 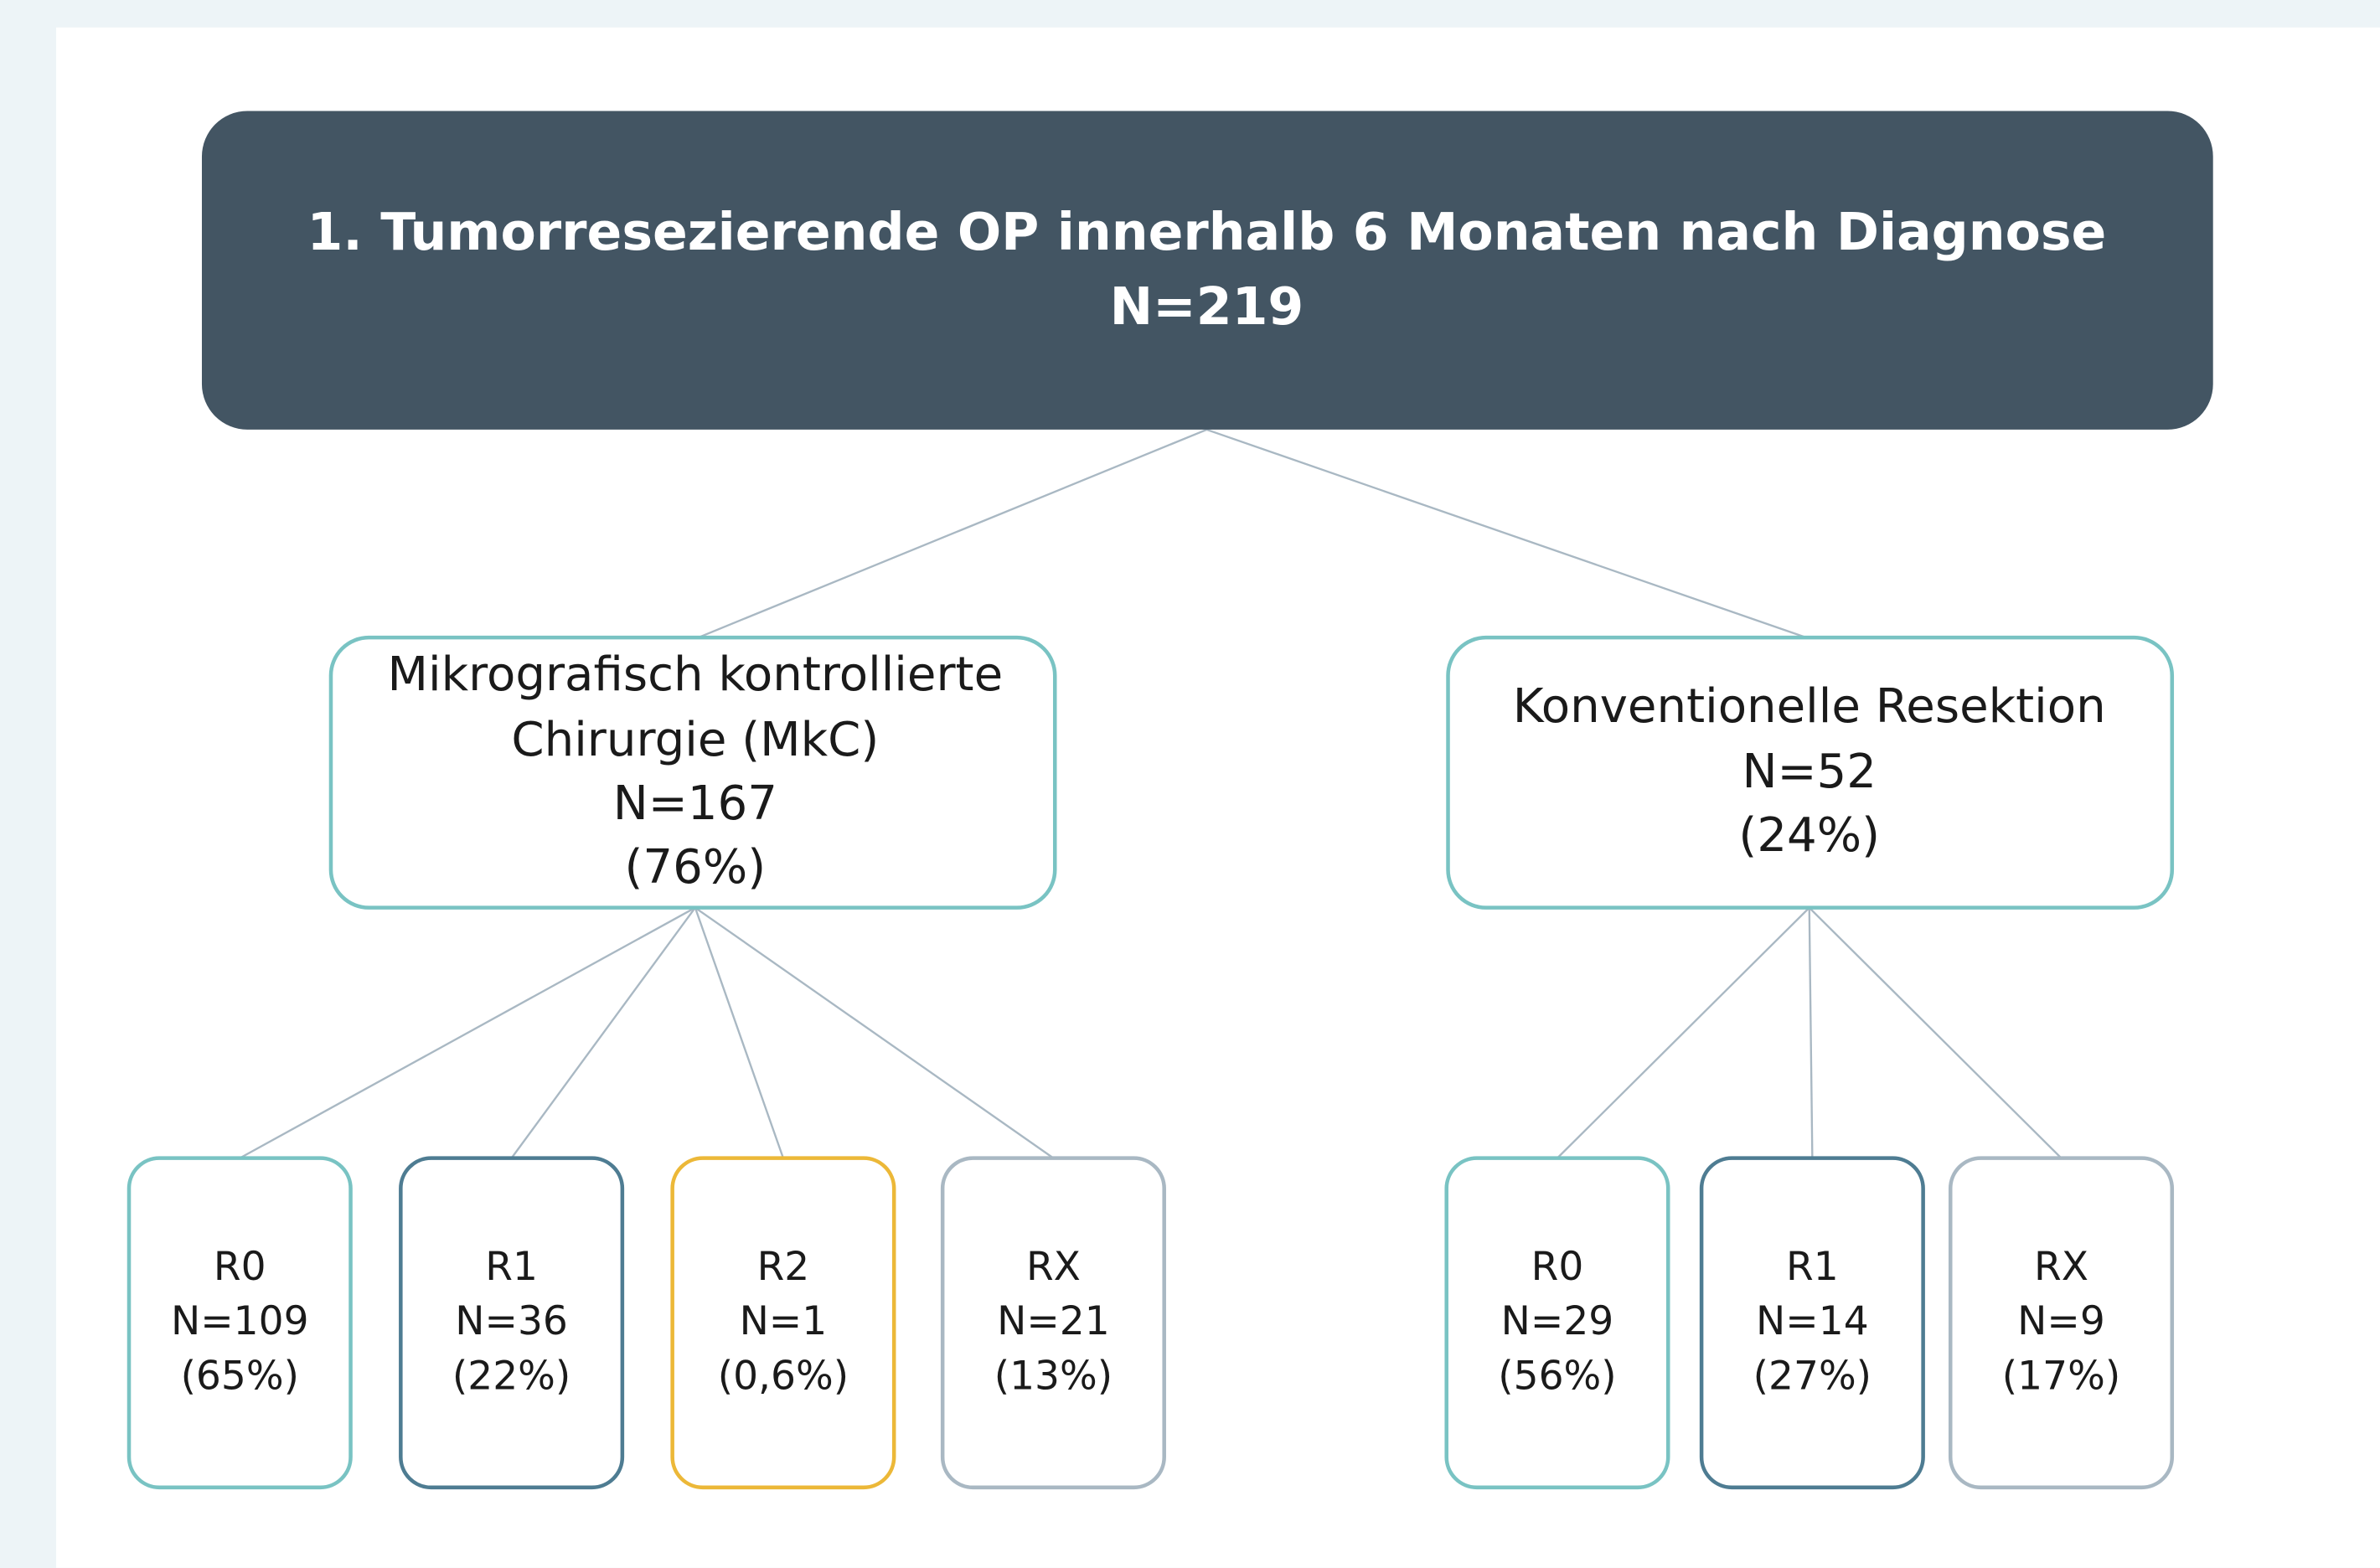 I want to click on node-text: (65%), so click(x=240, y=1376).